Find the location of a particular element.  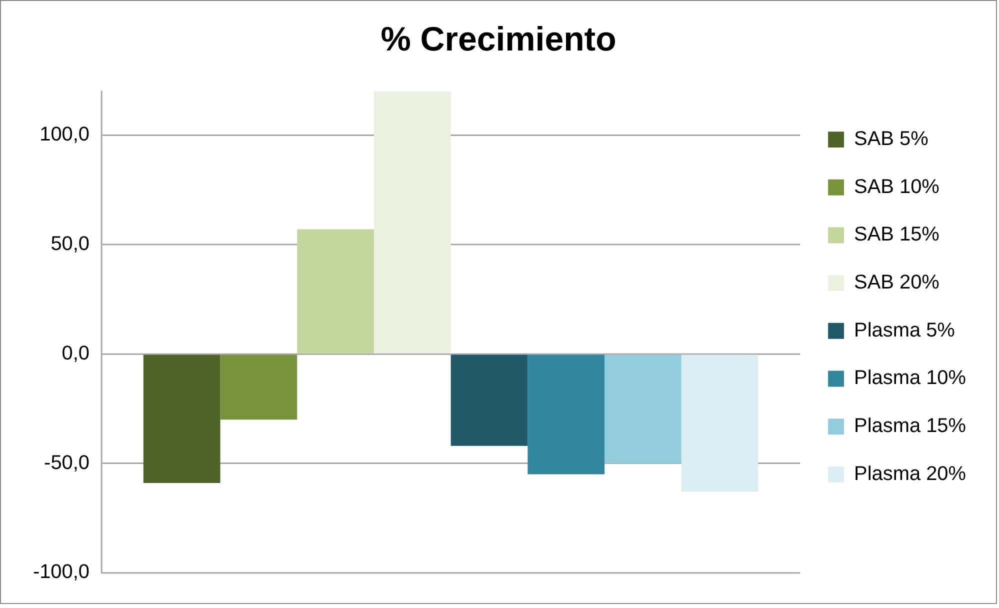

y-tick-label: 100,0 is located at coordinates (65, 135).